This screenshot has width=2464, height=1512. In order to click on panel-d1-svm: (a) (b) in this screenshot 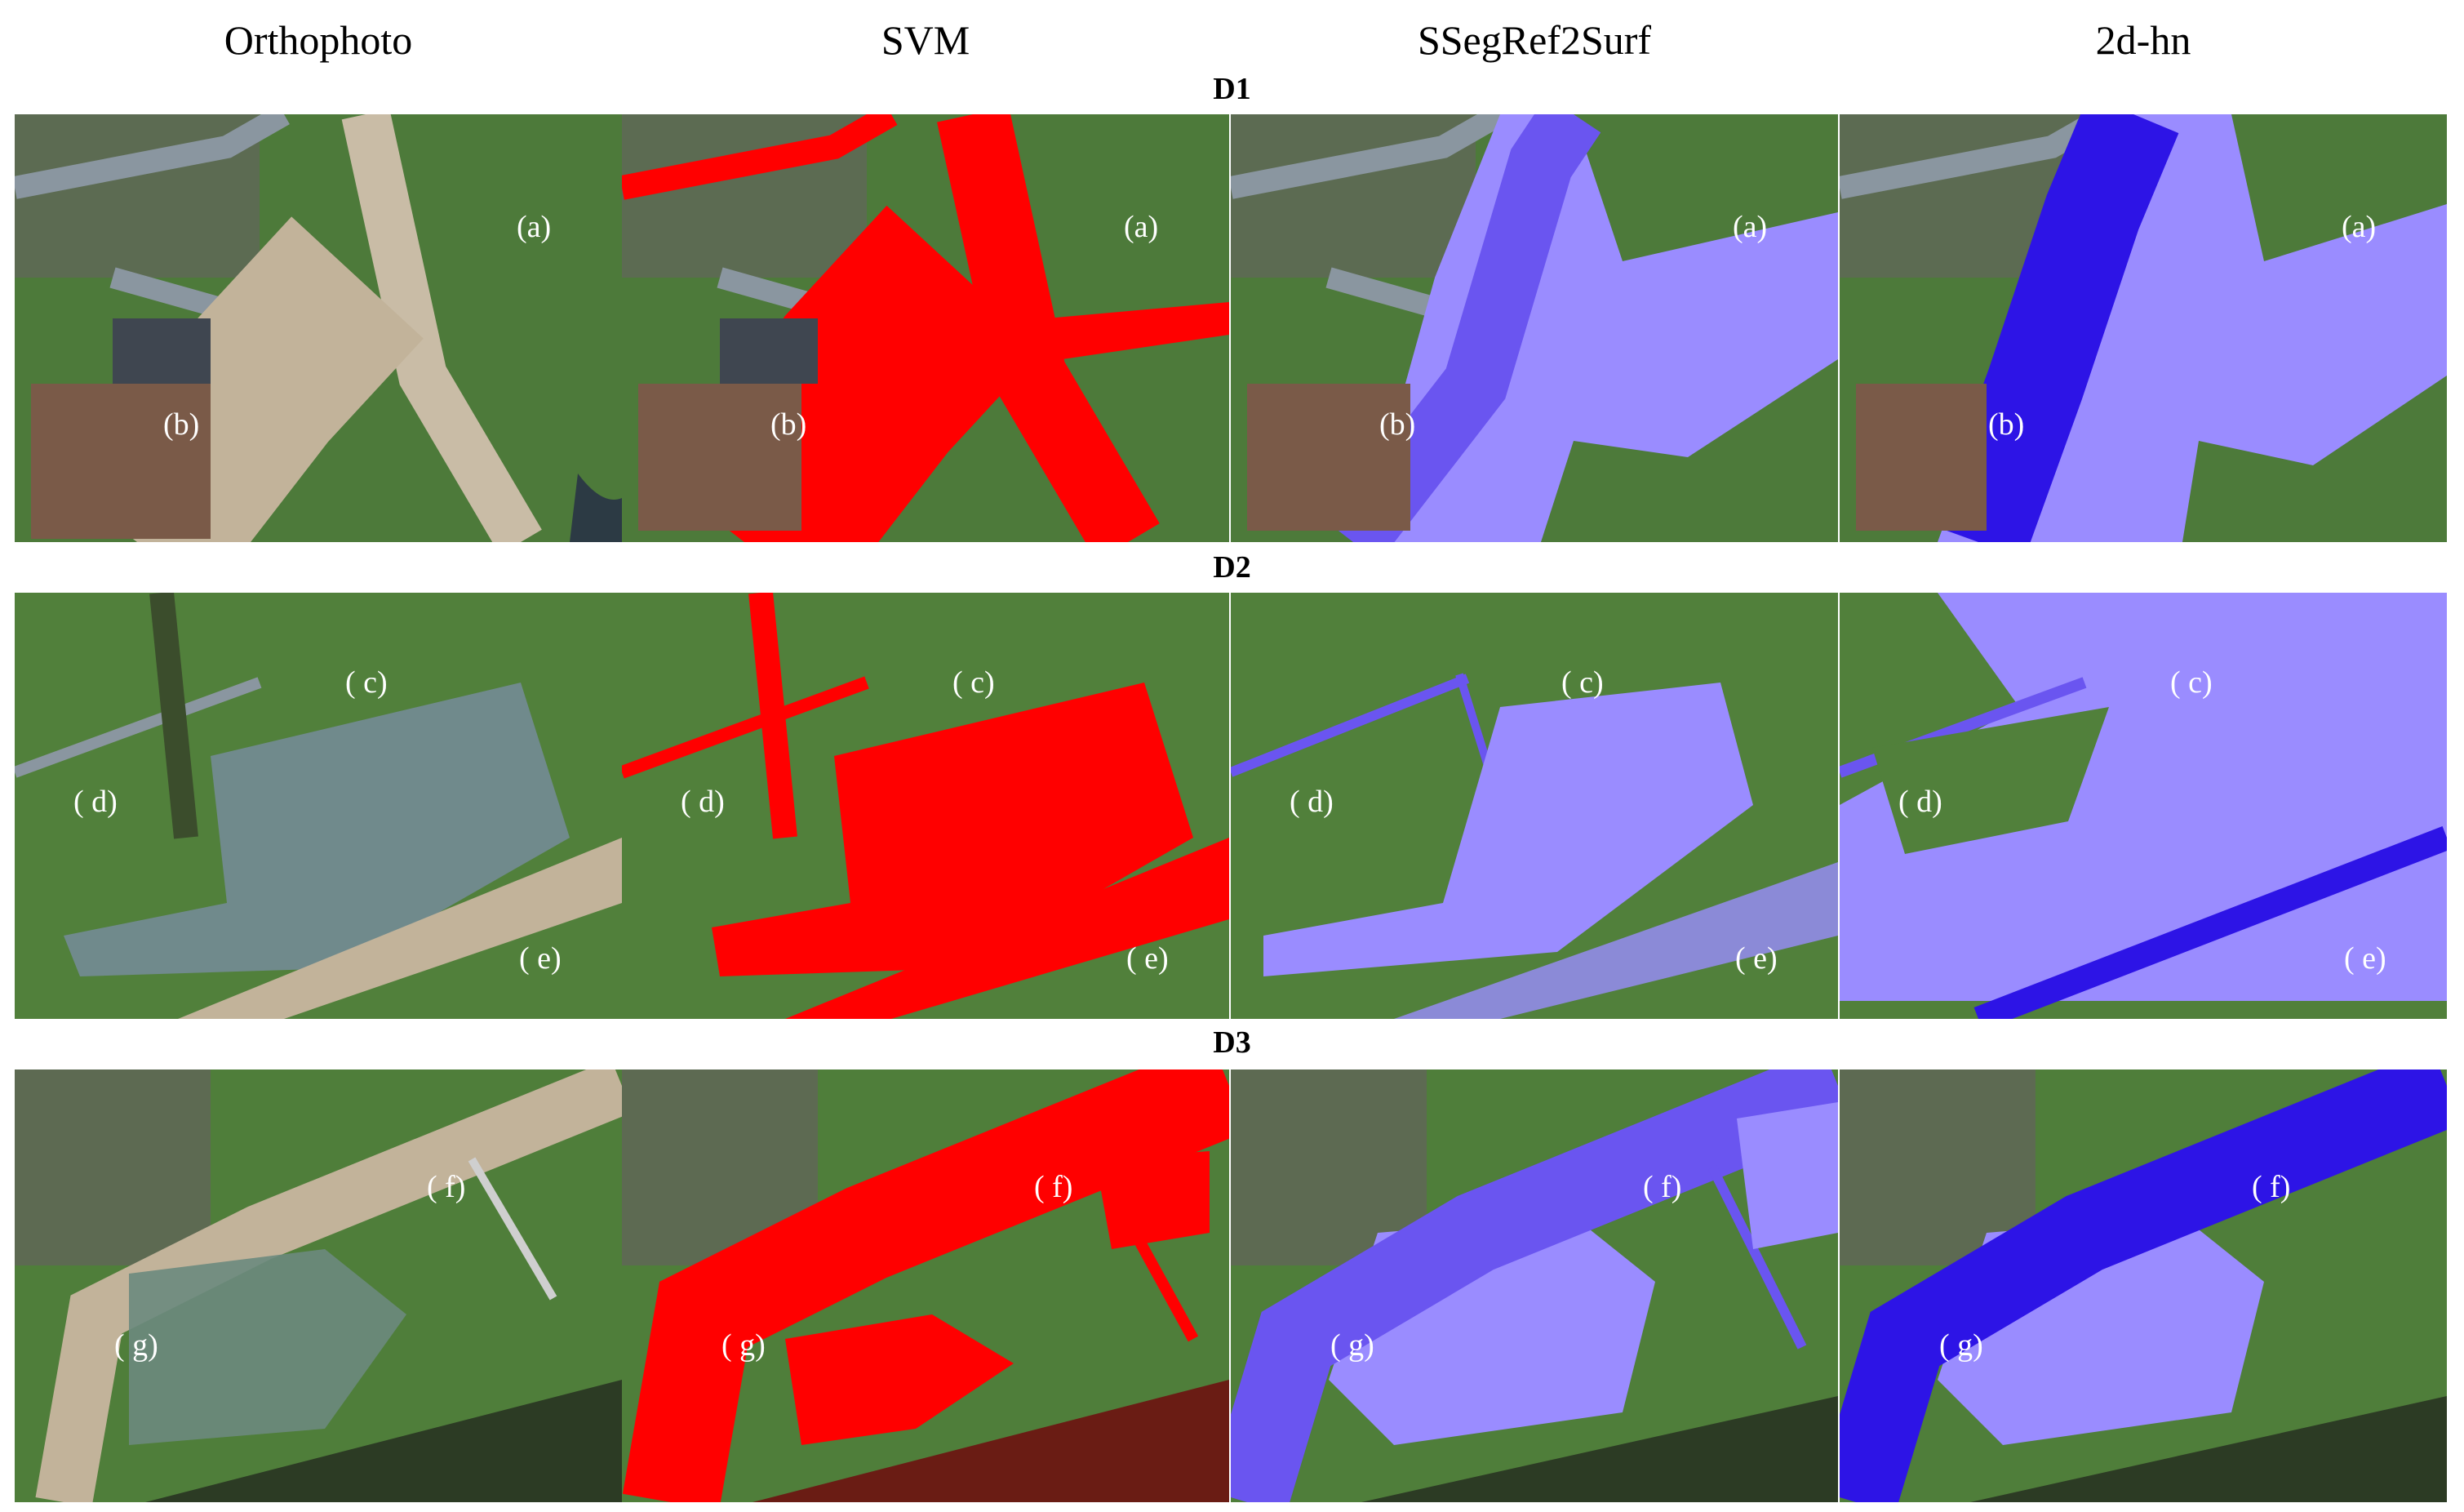, I will do `click(925, 328)`.